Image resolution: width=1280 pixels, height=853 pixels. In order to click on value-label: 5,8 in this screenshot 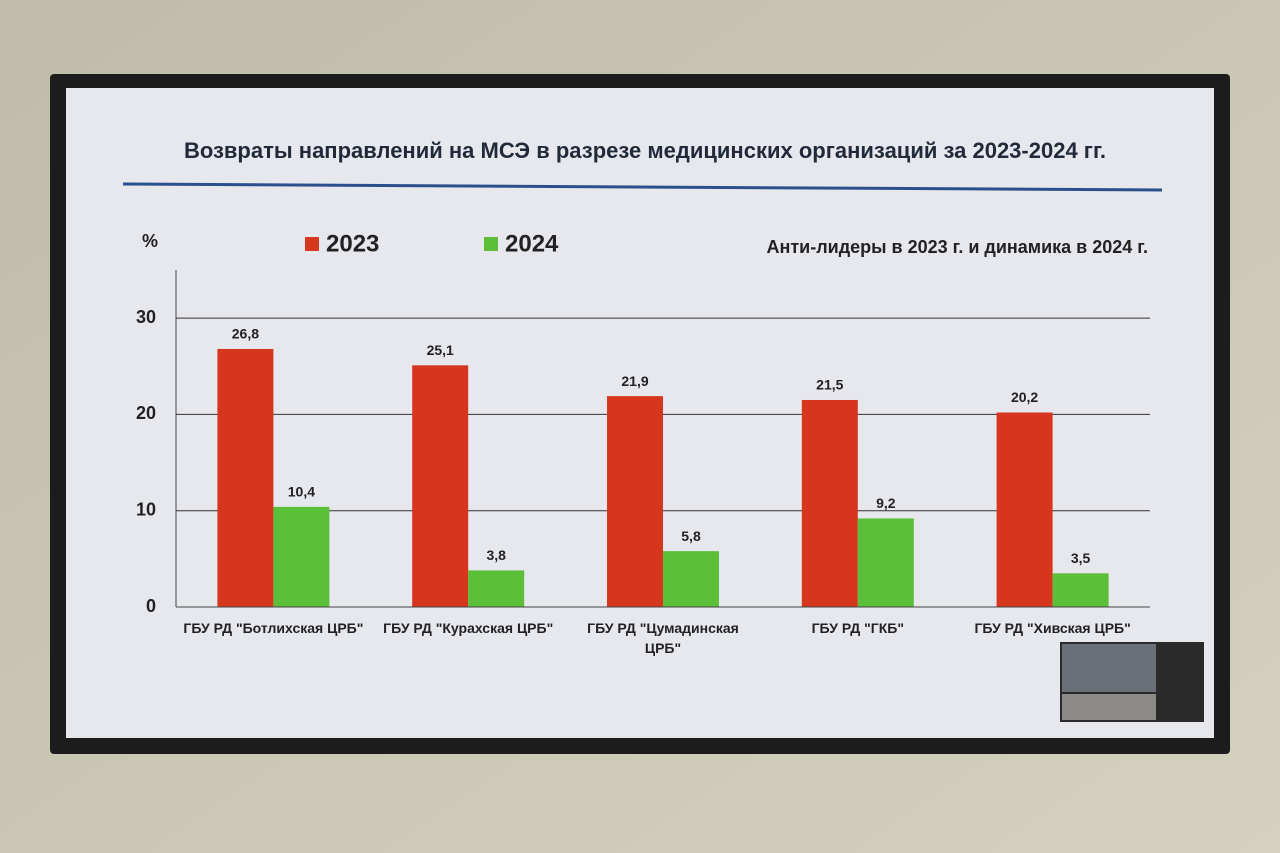, I will do `click(691, 536)`.